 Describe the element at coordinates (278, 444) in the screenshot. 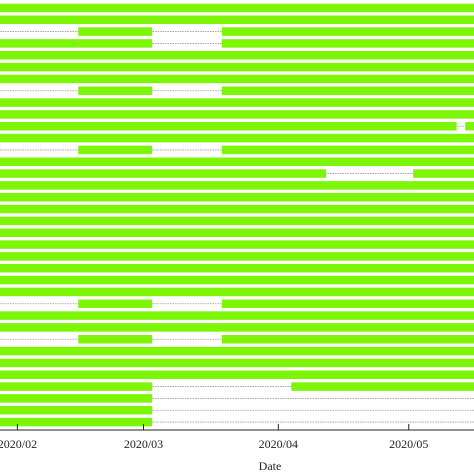

I see `x-tick-label: 2020/04` at that location.